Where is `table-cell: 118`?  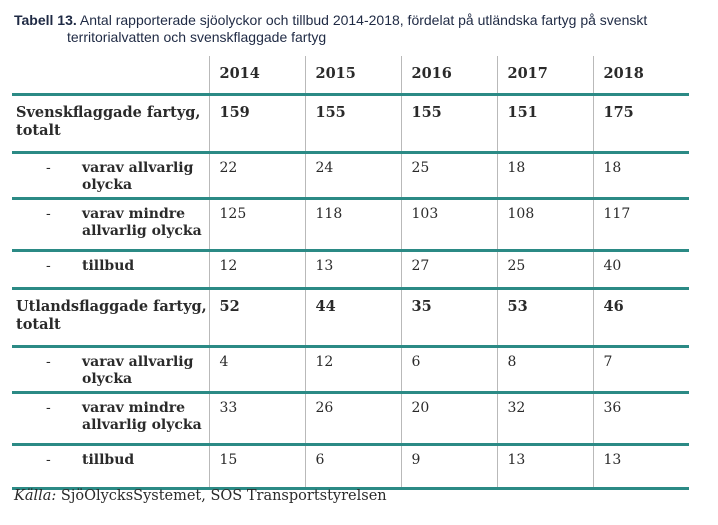 table-cell: 118 is located at coordinates (352, 225).